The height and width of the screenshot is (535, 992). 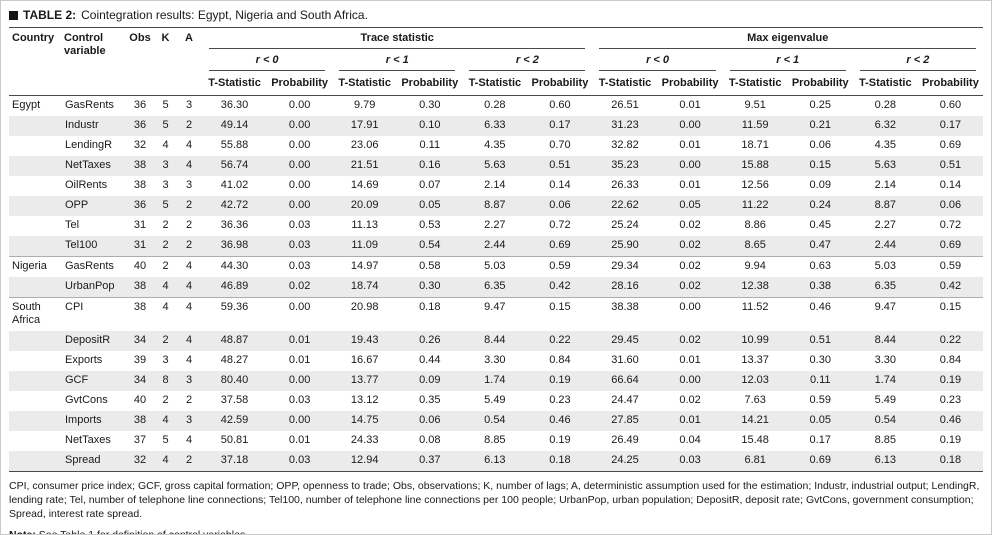 I want to click on header-a: A, so click(x=189, y=62).